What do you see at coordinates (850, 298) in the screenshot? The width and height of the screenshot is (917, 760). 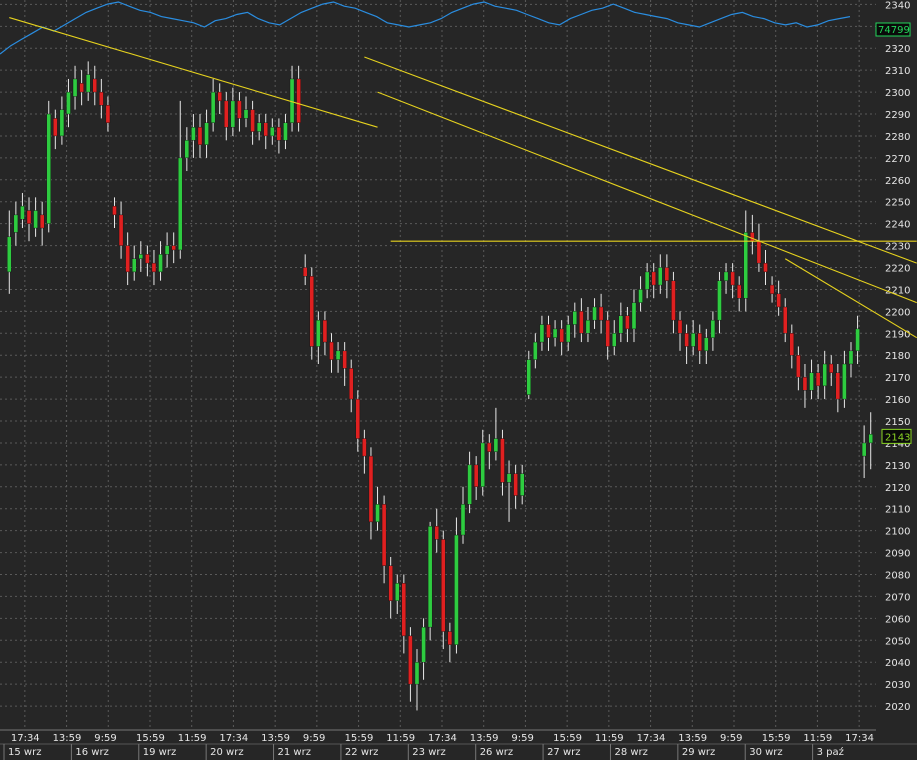 I see `trendline` at bounding box center [850, 298].